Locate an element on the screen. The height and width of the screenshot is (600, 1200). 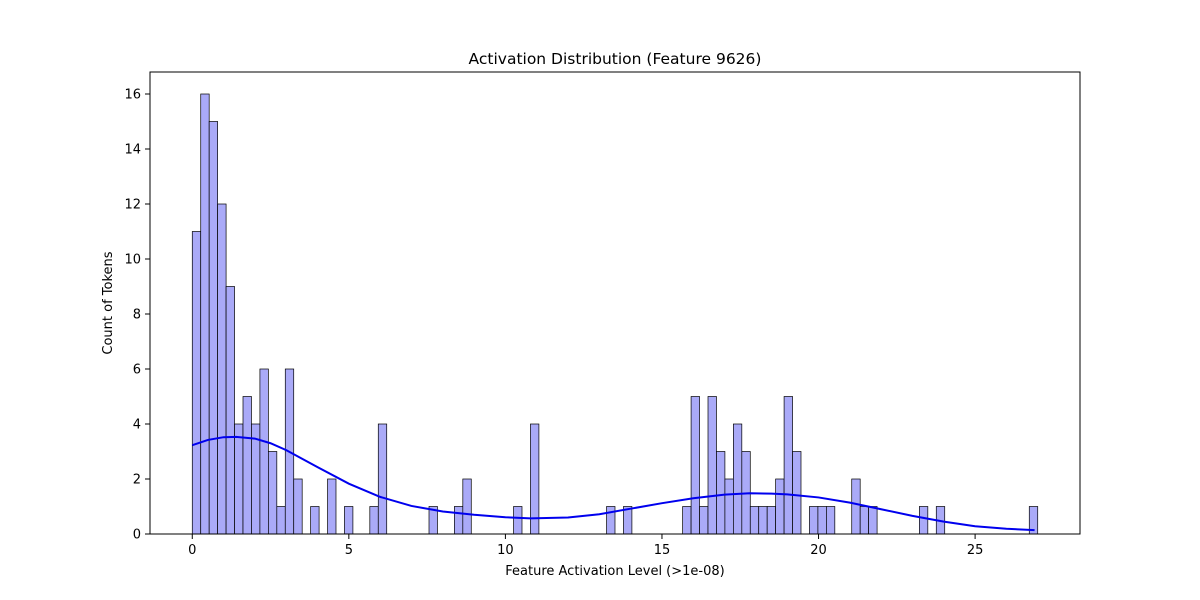
kde-curve is located at coordinates (613, 483).